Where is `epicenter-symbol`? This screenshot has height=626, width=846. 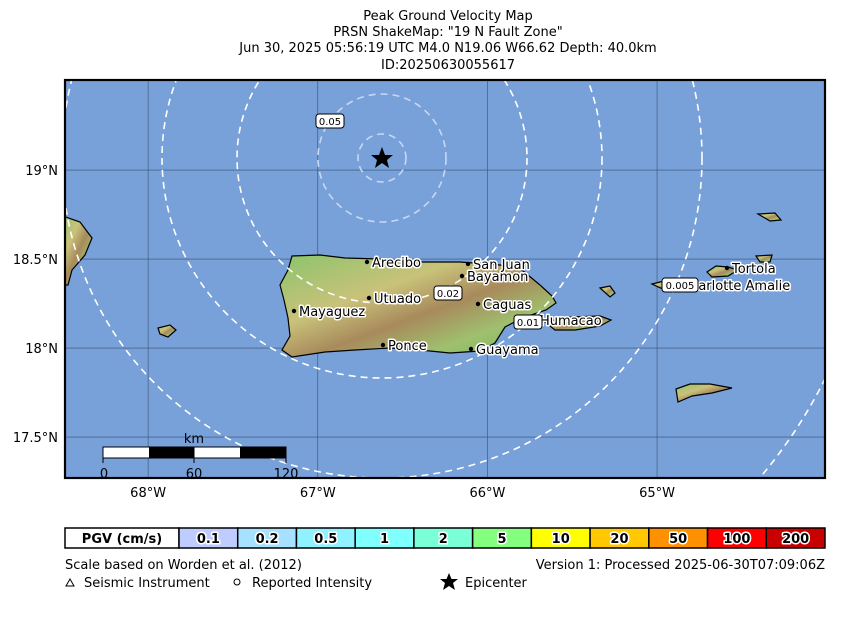
epicenter-symbol is located at coordinates (449, 581).